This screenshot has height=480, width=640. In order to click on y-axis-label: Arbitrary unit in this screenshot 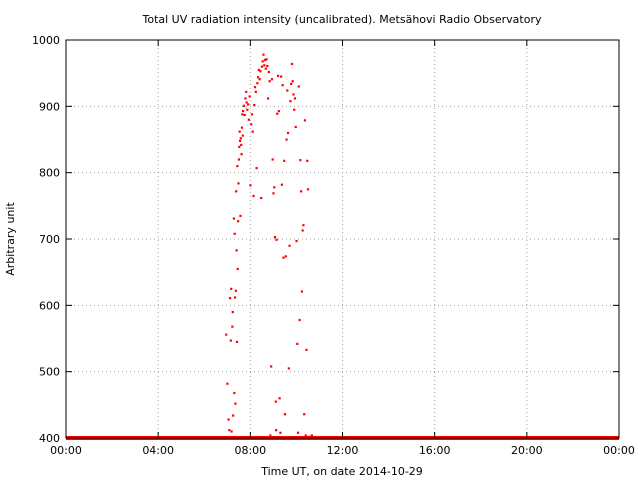, I will do `click(10, 239)`.